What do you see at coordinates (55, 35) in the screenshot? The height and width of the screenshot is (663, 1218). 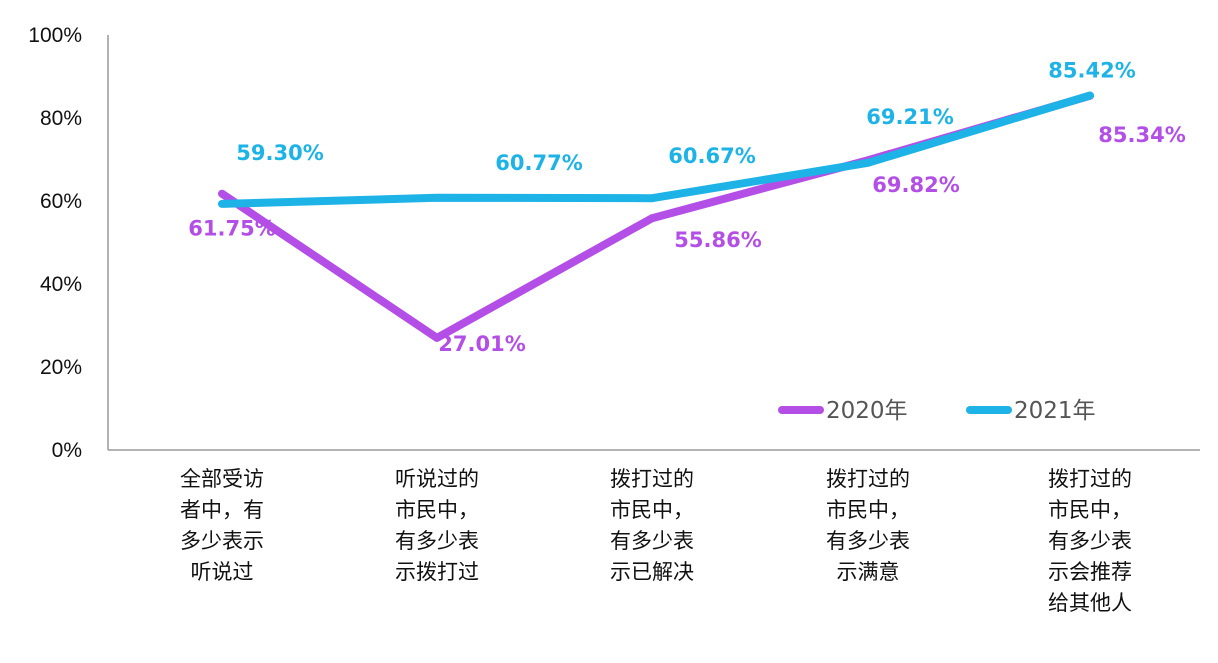 I see `y-tick-label: 100%` at bounding box center [55, 35].